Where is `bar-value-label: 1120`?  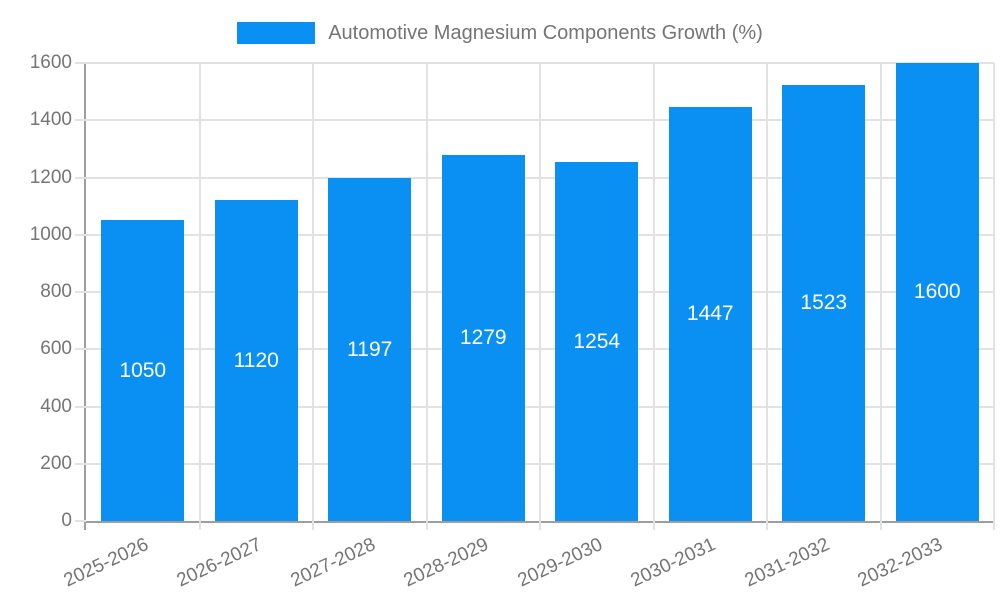
bar-value-label: 1120 is located at coordinates (256, 360).